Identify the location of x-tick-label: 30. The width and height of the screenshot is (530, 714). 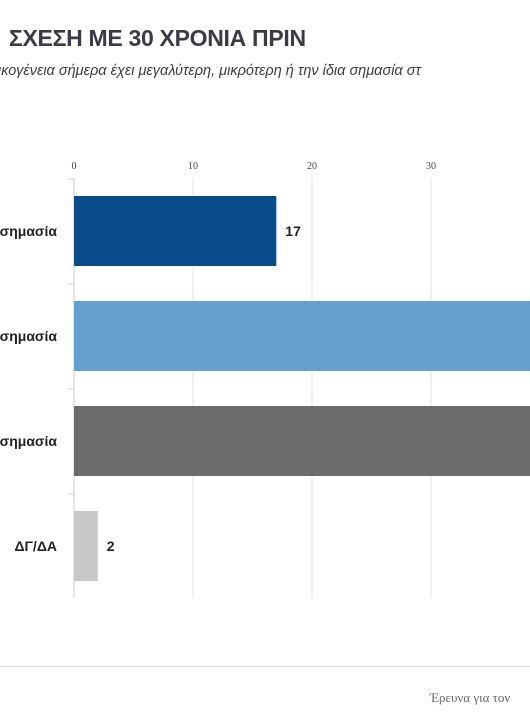
(431, 166).